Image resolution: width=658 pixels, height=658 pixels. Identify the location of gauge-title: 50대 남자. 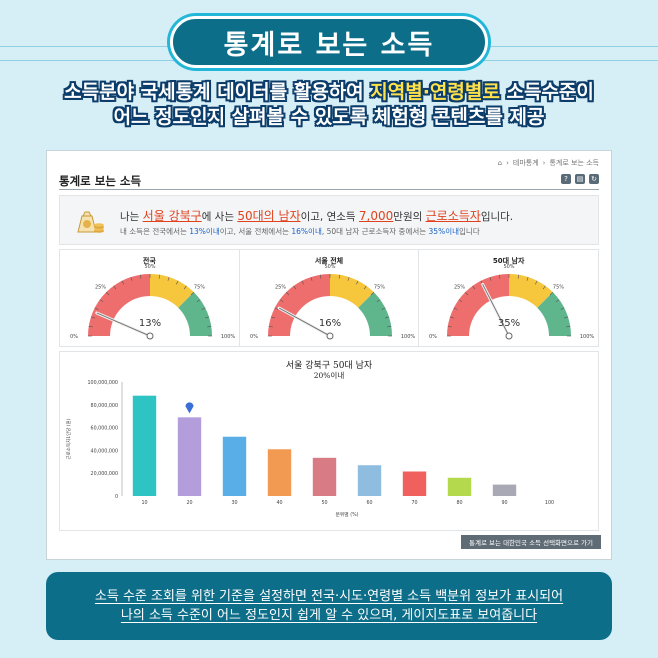
(508, 261).